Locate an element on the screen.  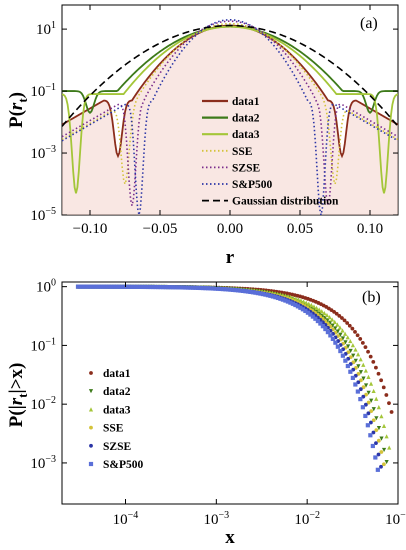
x-tick-label: 0.00 is located at coordinates (230, 229).